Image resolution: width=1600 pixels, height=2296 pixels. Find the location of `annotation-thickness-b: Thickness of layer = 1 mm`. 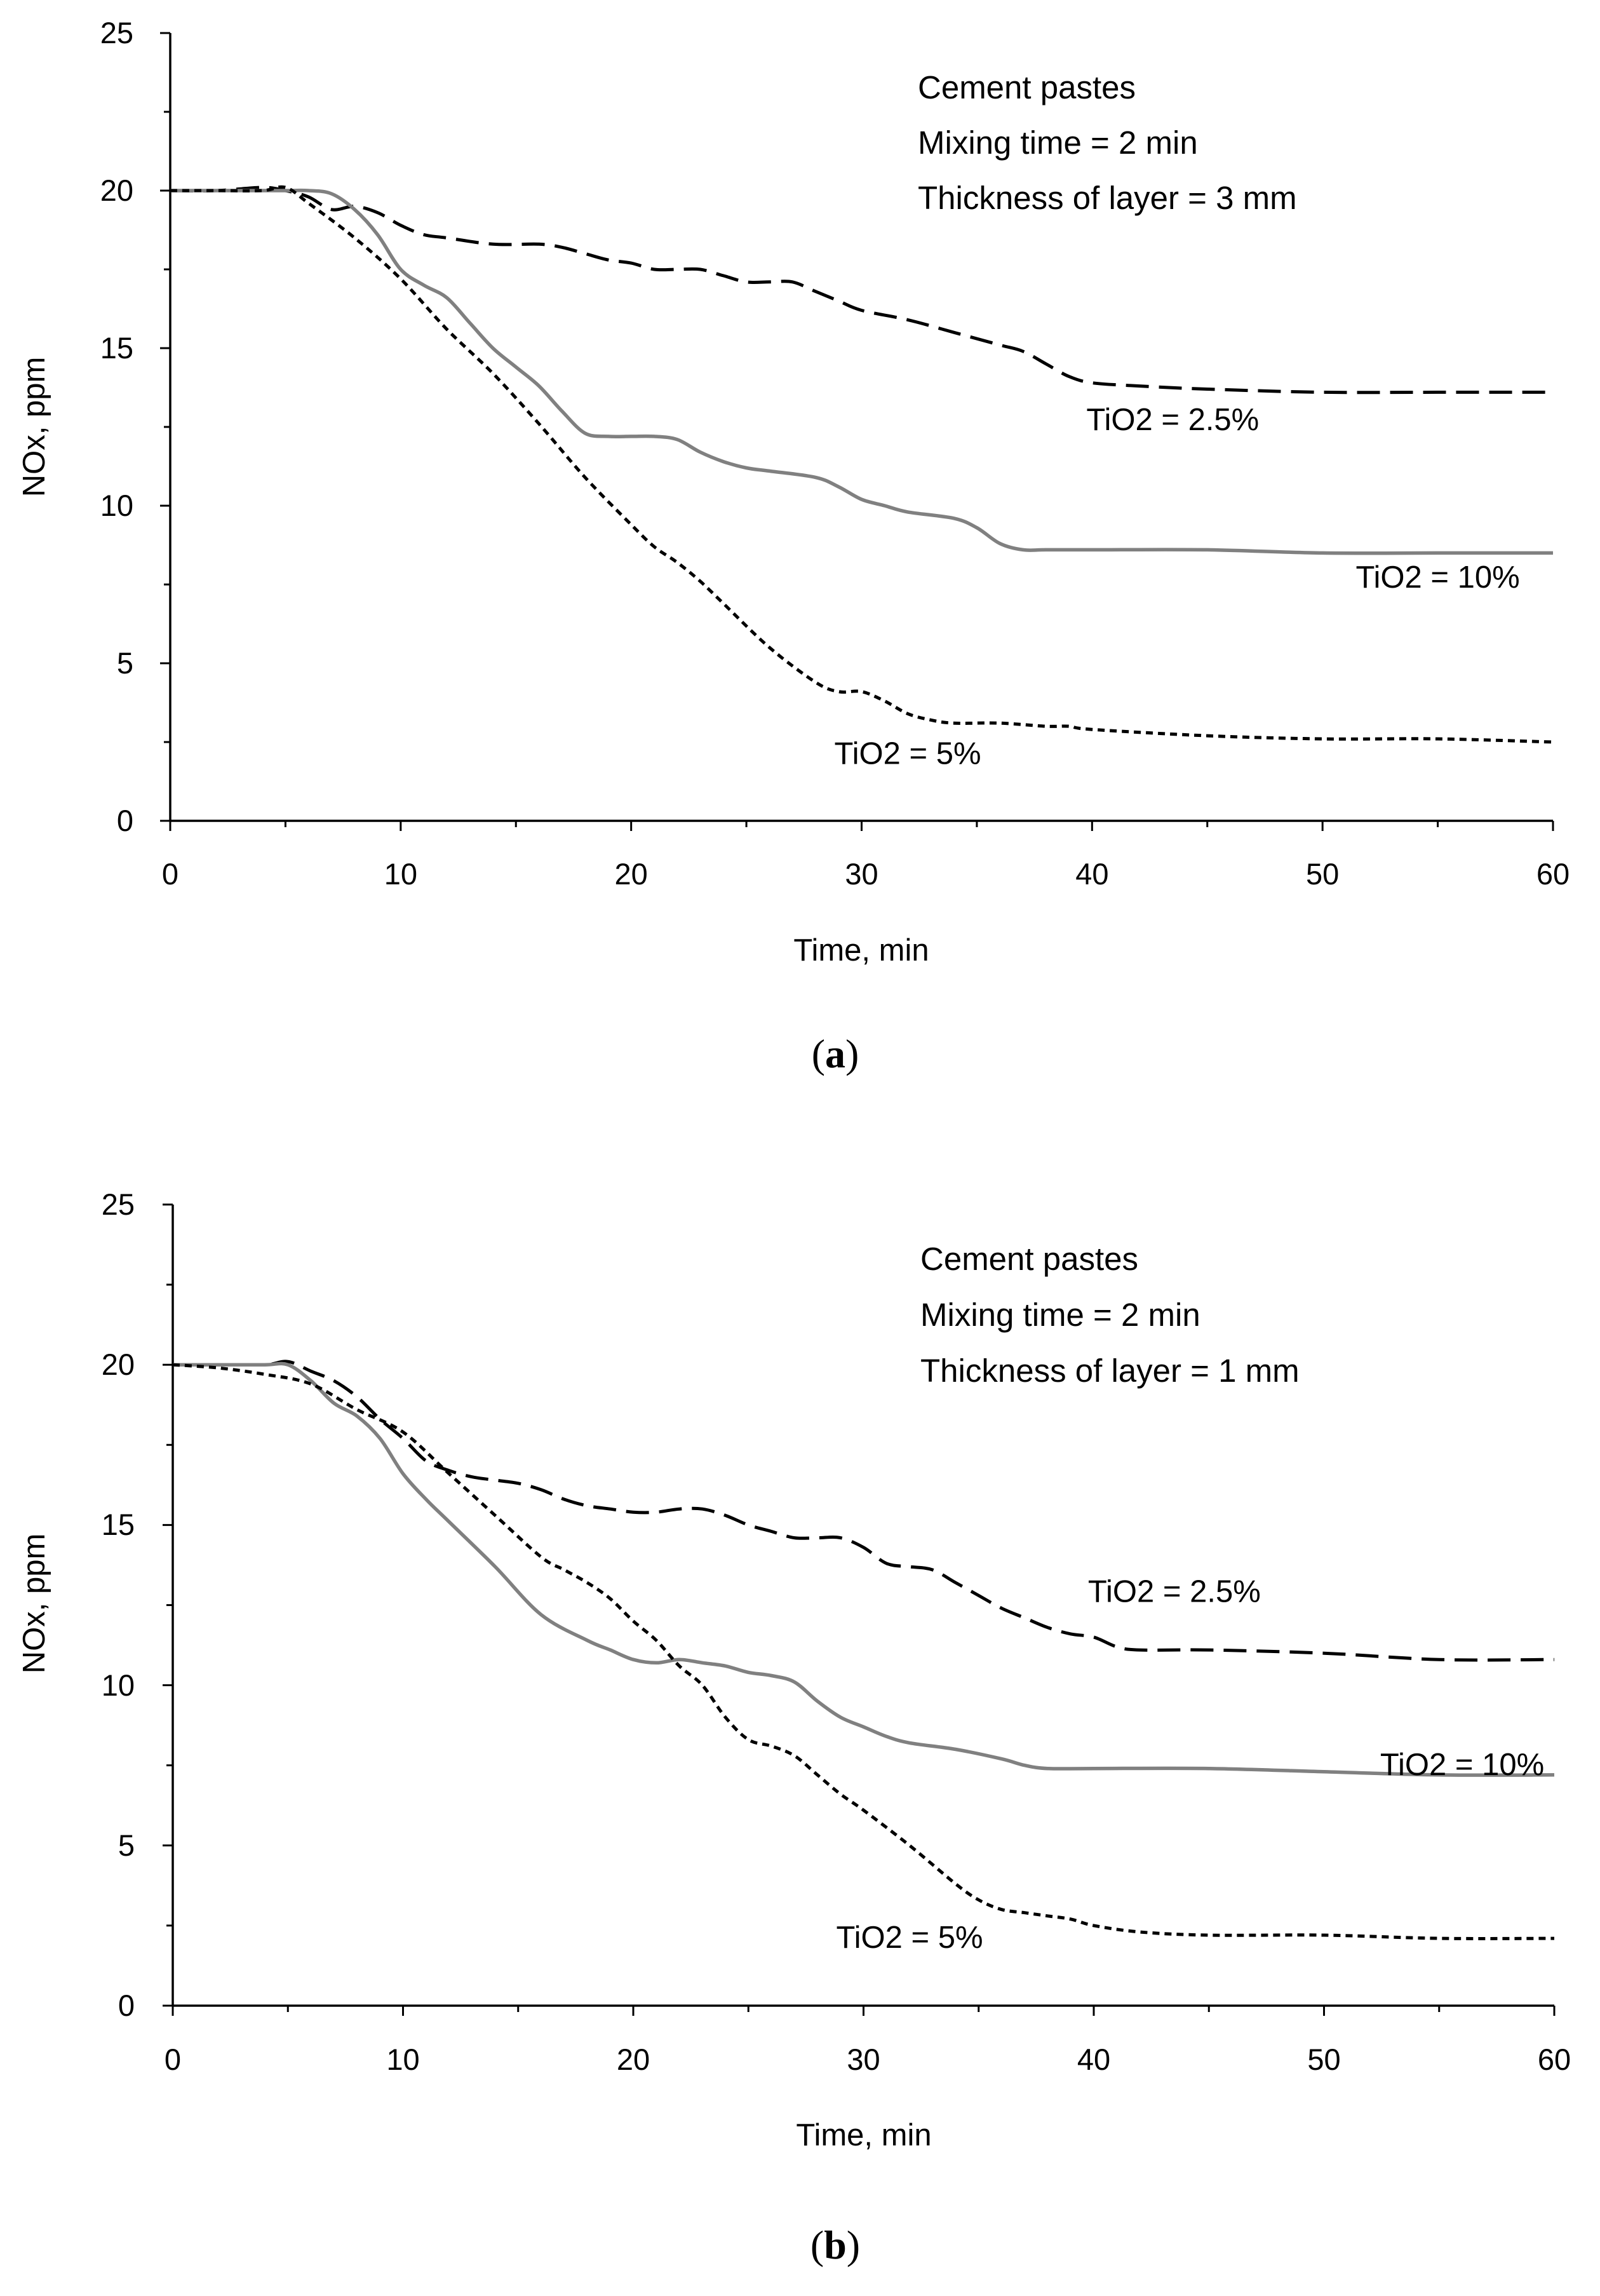

annotation-thickness-b: Thickness of layer = 1 mm is located at coordinates (1110, 1371).